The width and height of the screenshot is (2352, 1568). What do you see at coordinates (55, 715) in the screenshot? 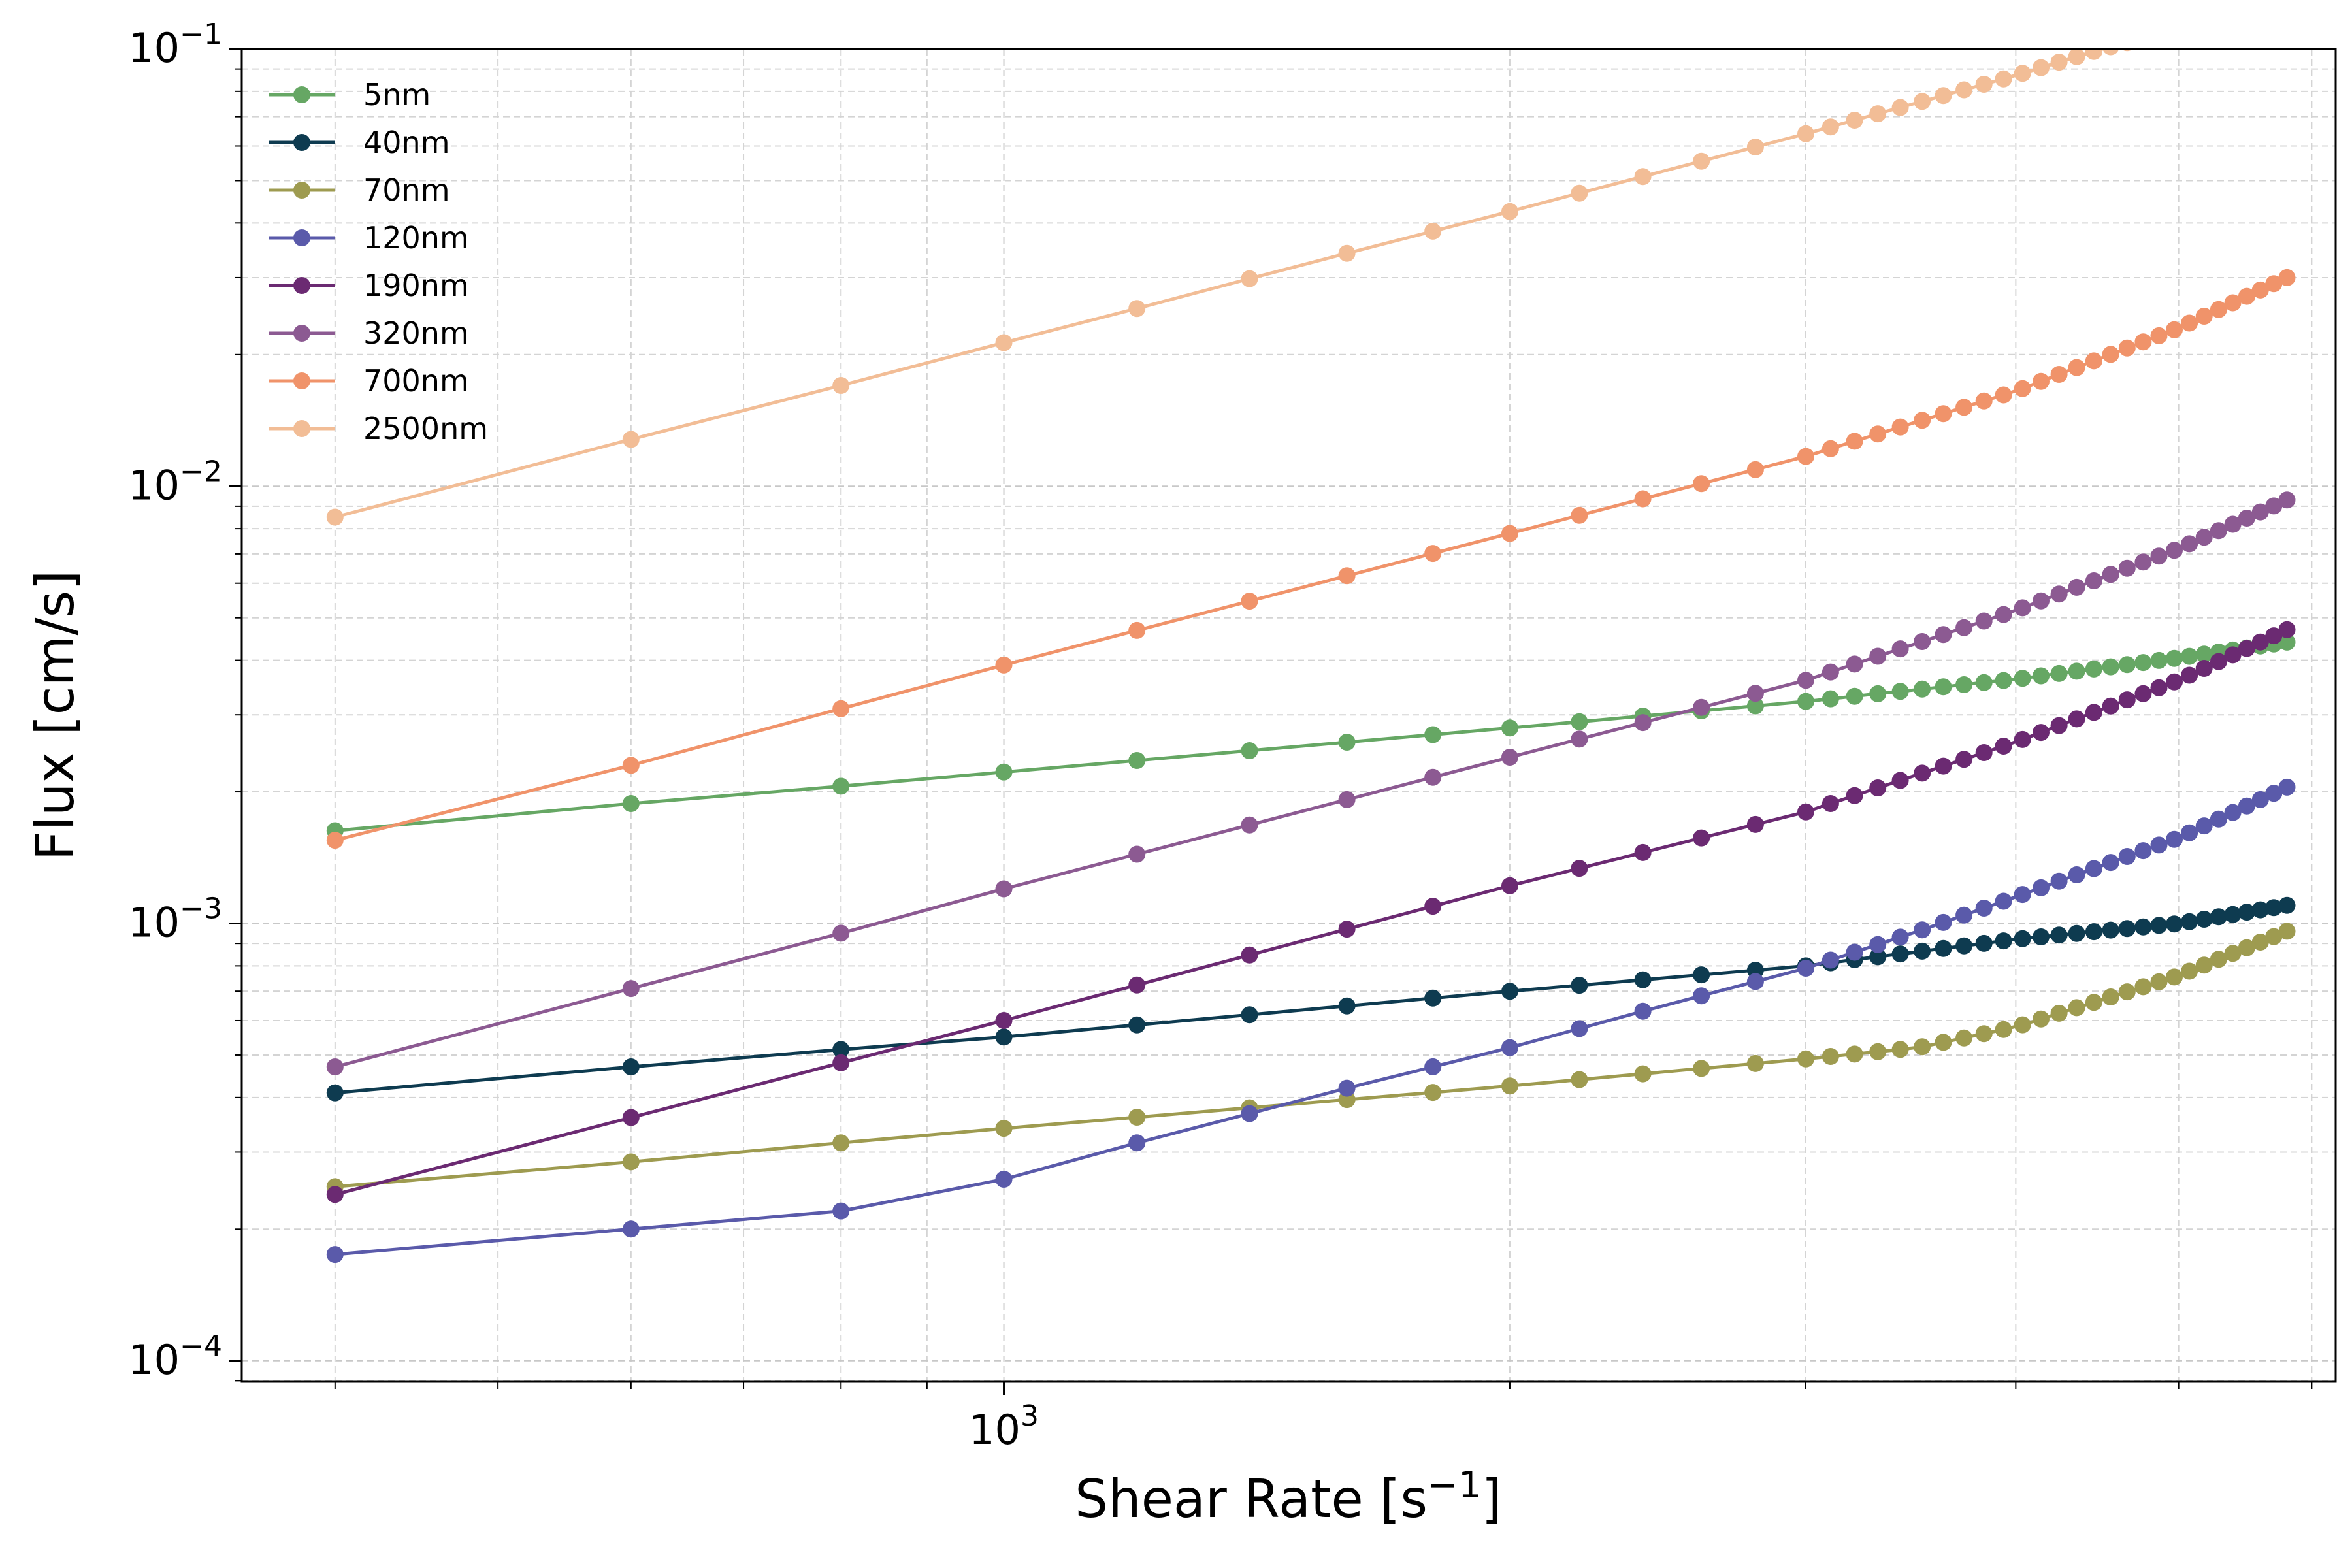
I see `y-axis-label: Flux [cm/s]` at bounding box center [55, 715].